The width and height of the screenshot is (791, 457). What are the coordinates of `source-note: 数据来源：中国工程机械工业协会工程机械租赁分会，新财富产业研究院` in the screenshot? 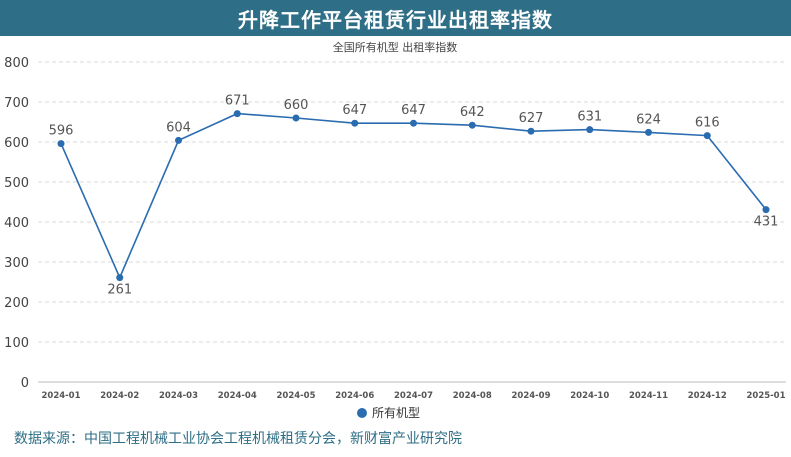 It's located at (238, 439).